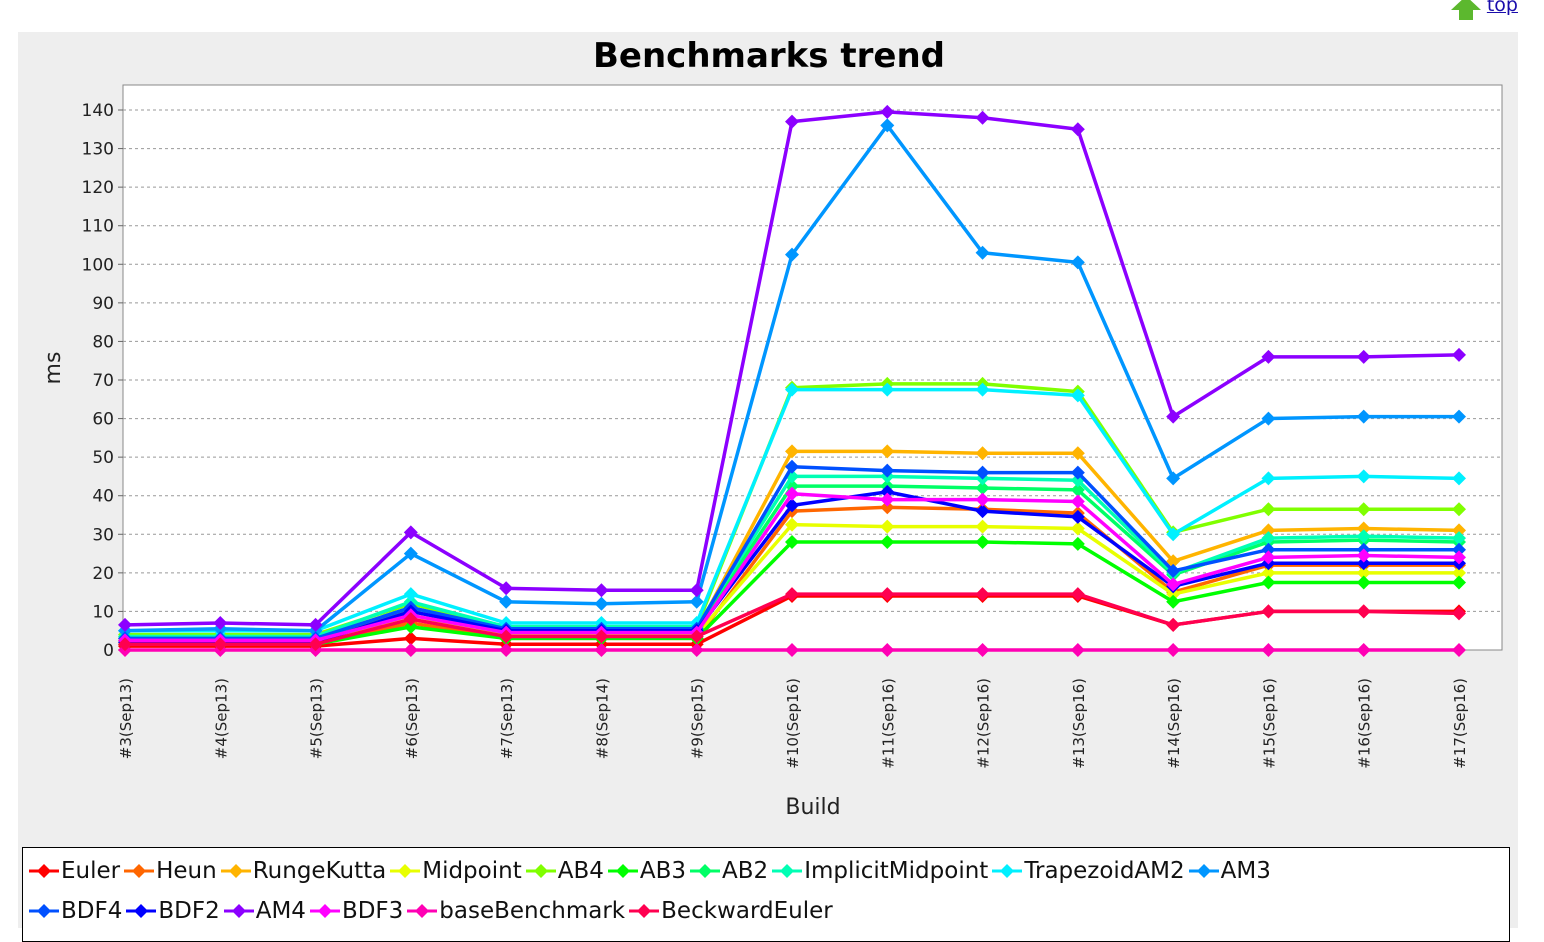 The width and height of the screenshot is (1544, 942). What do you see at coordinates (532, 911) in the screenshot?
I see `legend-label: baseBenchmark` at bounding box center [532, 911].